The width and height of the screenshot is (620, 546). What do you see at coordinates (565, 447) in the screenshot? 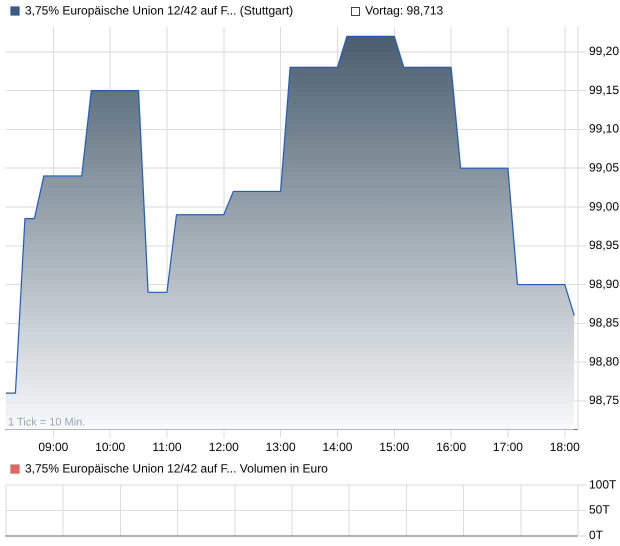
I see `x-tick-label: 18:00` at bounding box center [565, 447].